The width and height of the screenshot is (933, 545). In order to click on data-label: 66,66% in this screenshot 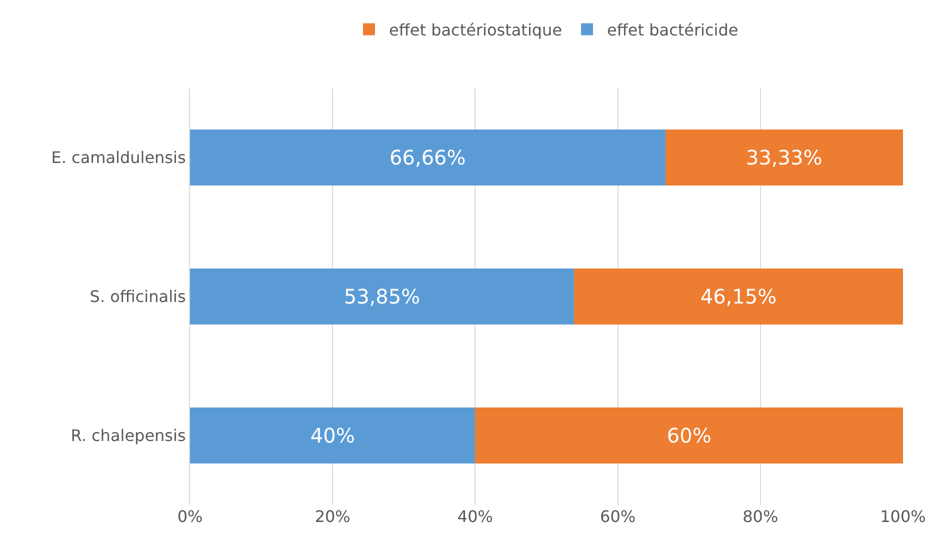, I will do `click(428, 158)`.